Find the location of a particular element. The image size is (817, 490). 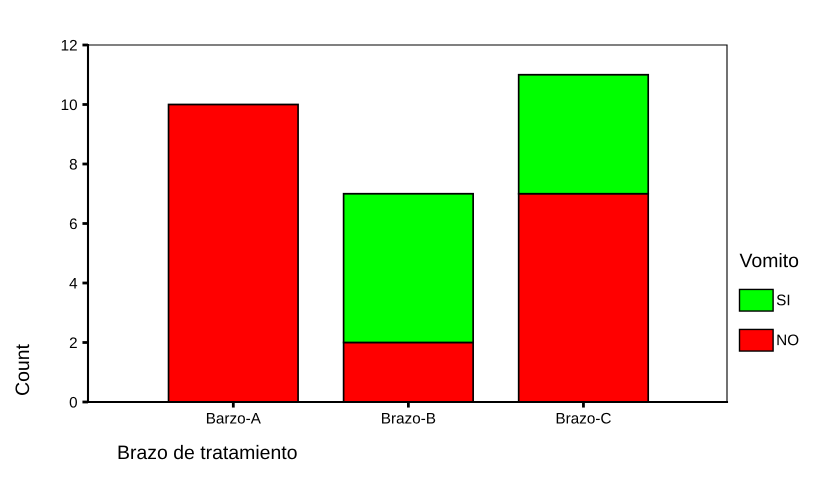

y-tick-label: 4 is located at coordinates (73, 283).